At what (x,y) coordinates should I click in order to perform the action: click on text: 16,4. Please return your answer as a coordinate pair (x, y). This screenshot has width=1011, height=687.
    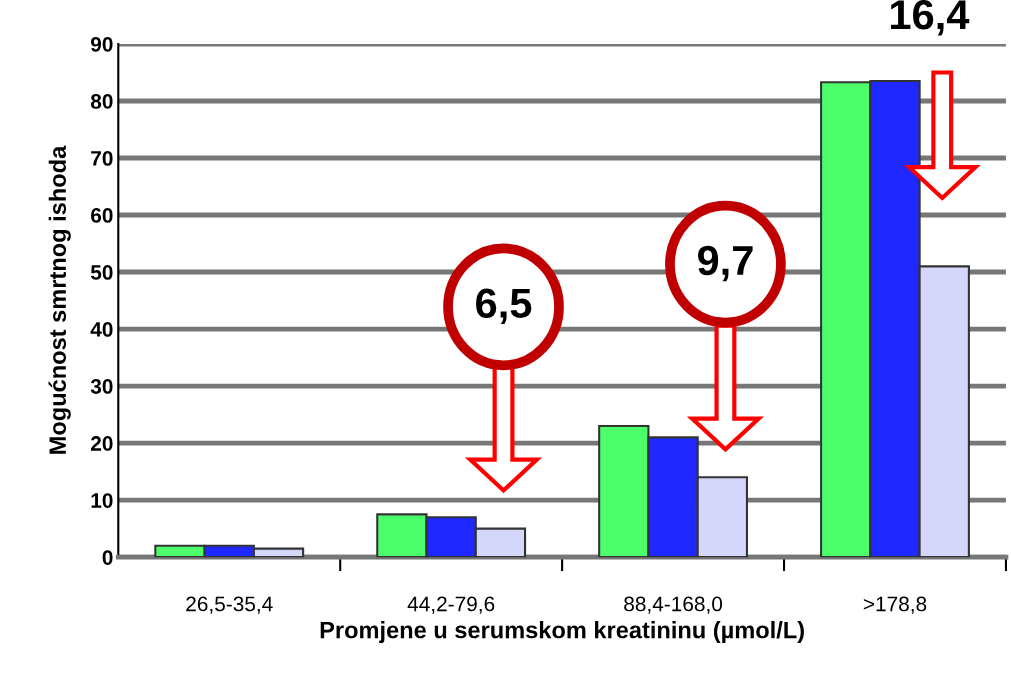
    Looking at the image, I should click on (930, 18).